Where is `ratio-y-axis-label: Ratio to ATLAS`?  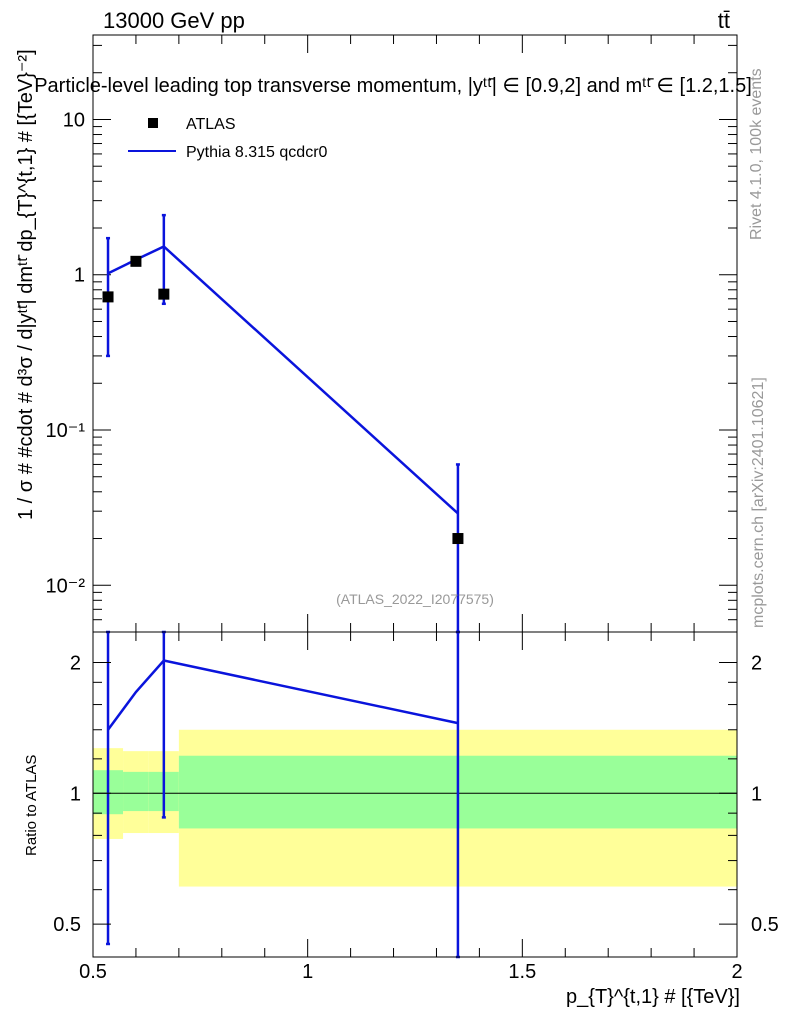
ratio-y-axis-label: Ratio to ATLAS is located at coordinates (31, 805).